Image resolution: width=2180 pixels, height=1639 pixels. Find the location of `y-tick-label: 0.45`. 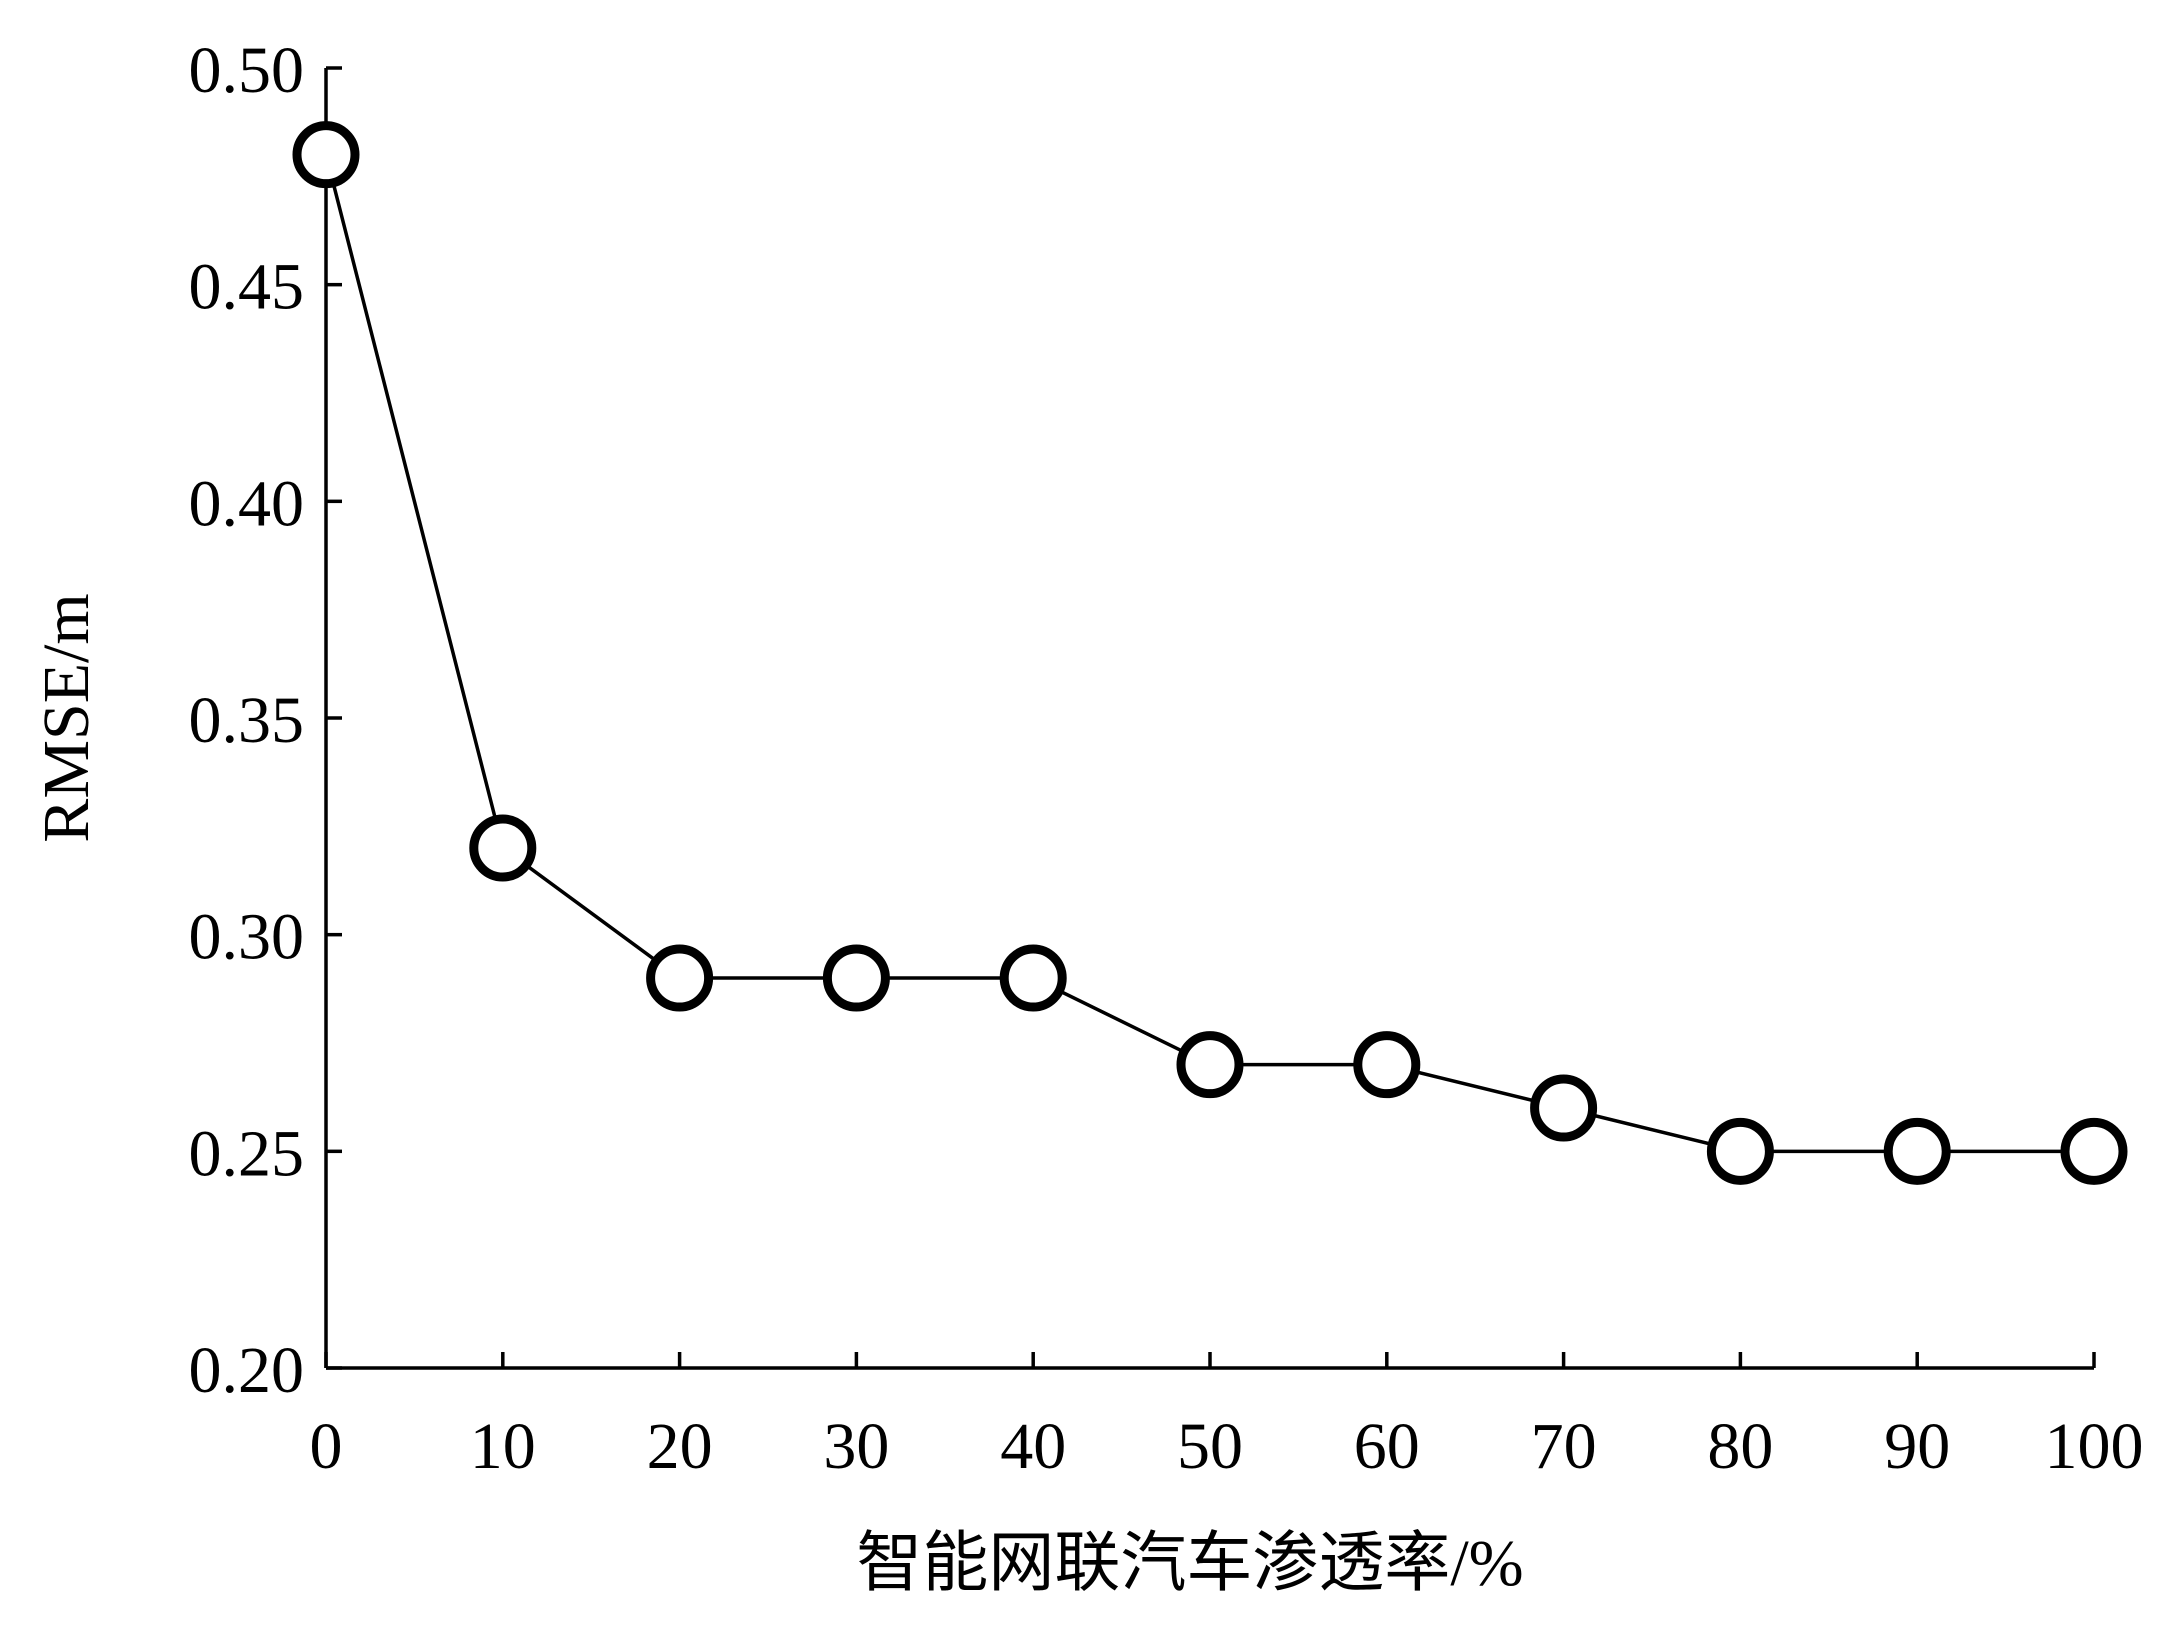

y-tick-label: 0.45 is located at coordinates (247, 287).